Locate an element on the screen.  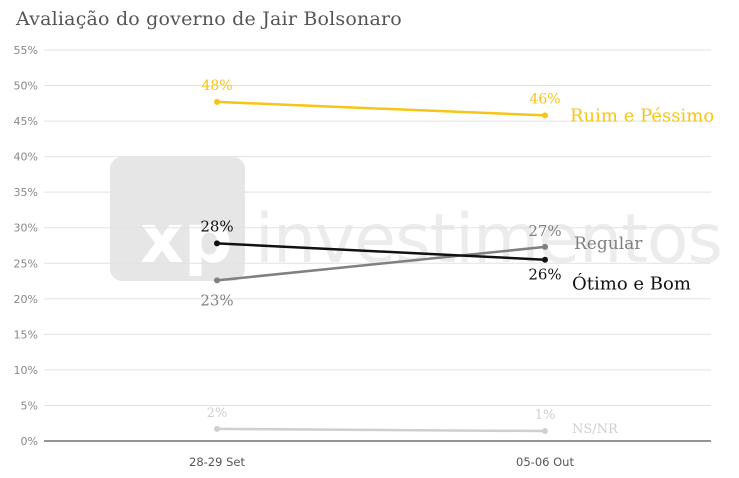
y-tick-label: 35% is located at coordinates (26, 192).